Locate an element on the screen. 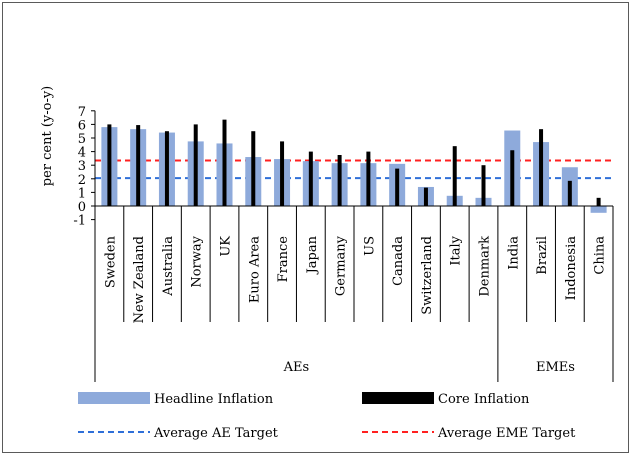  category-label: Switzerland is located at coordinates (427, 275).